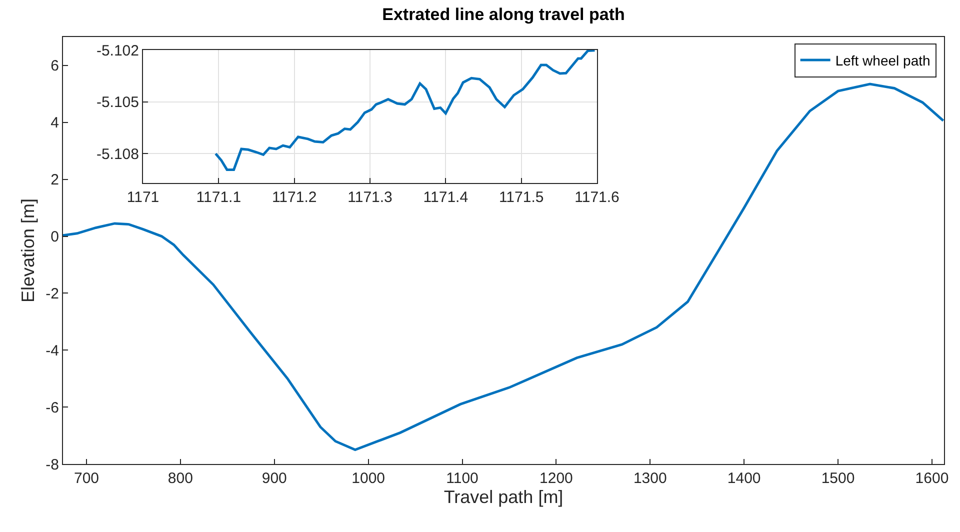 This screenshot has width=960, height=532. Describe the element at coordinates (744, 478) in the screenshot. I see `x-tick-label: 1400` at that location.